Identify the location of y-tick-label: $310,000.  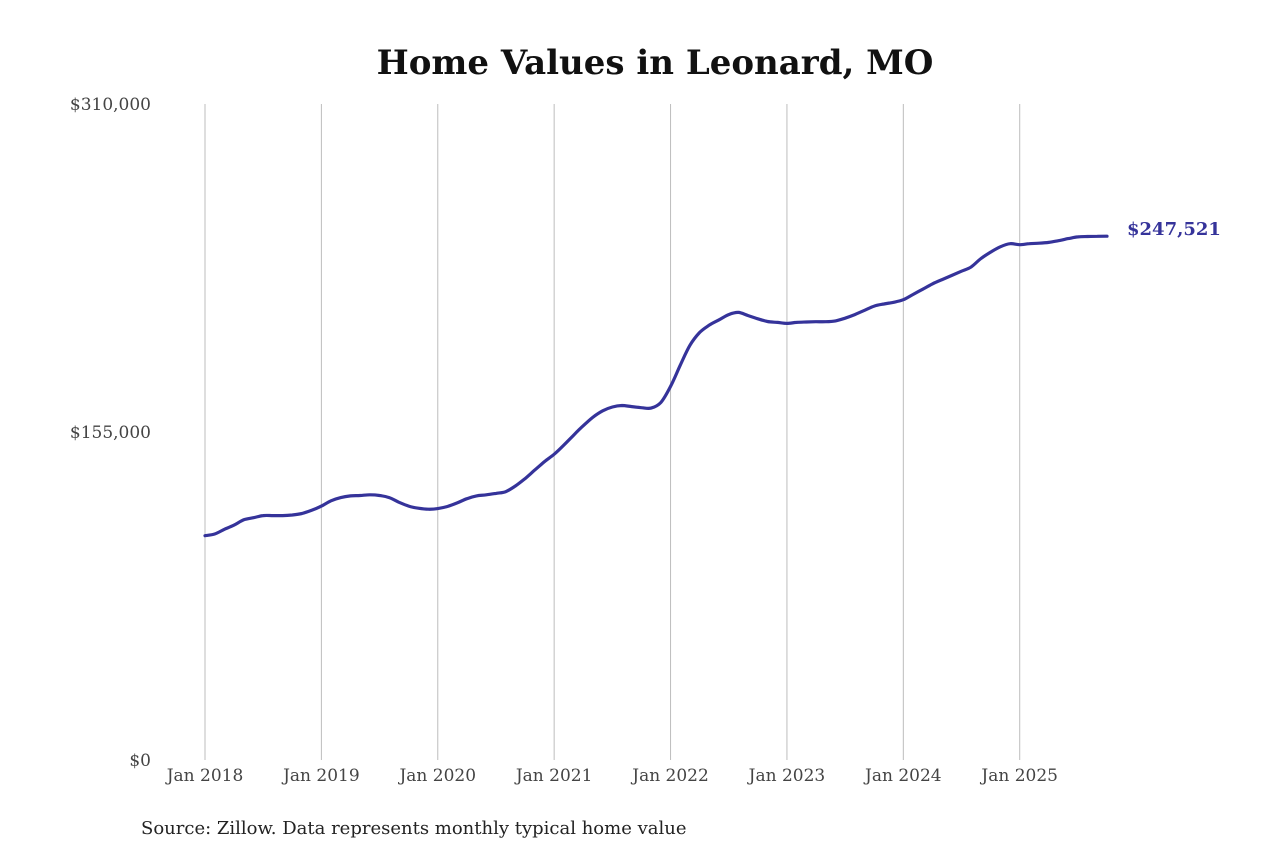
(110, 105).